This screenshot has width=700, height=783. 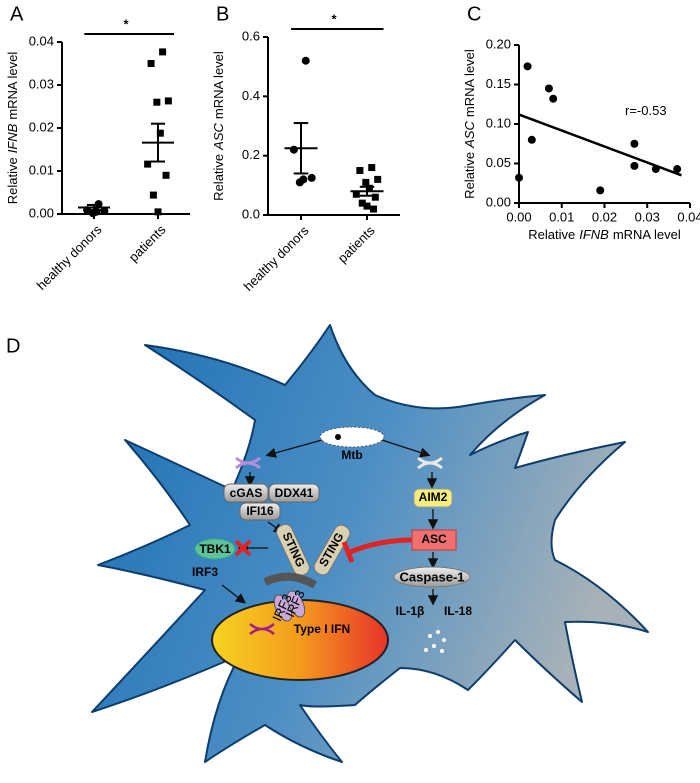 I want to click on node-label: cGAS, so click(x=246, y=493).